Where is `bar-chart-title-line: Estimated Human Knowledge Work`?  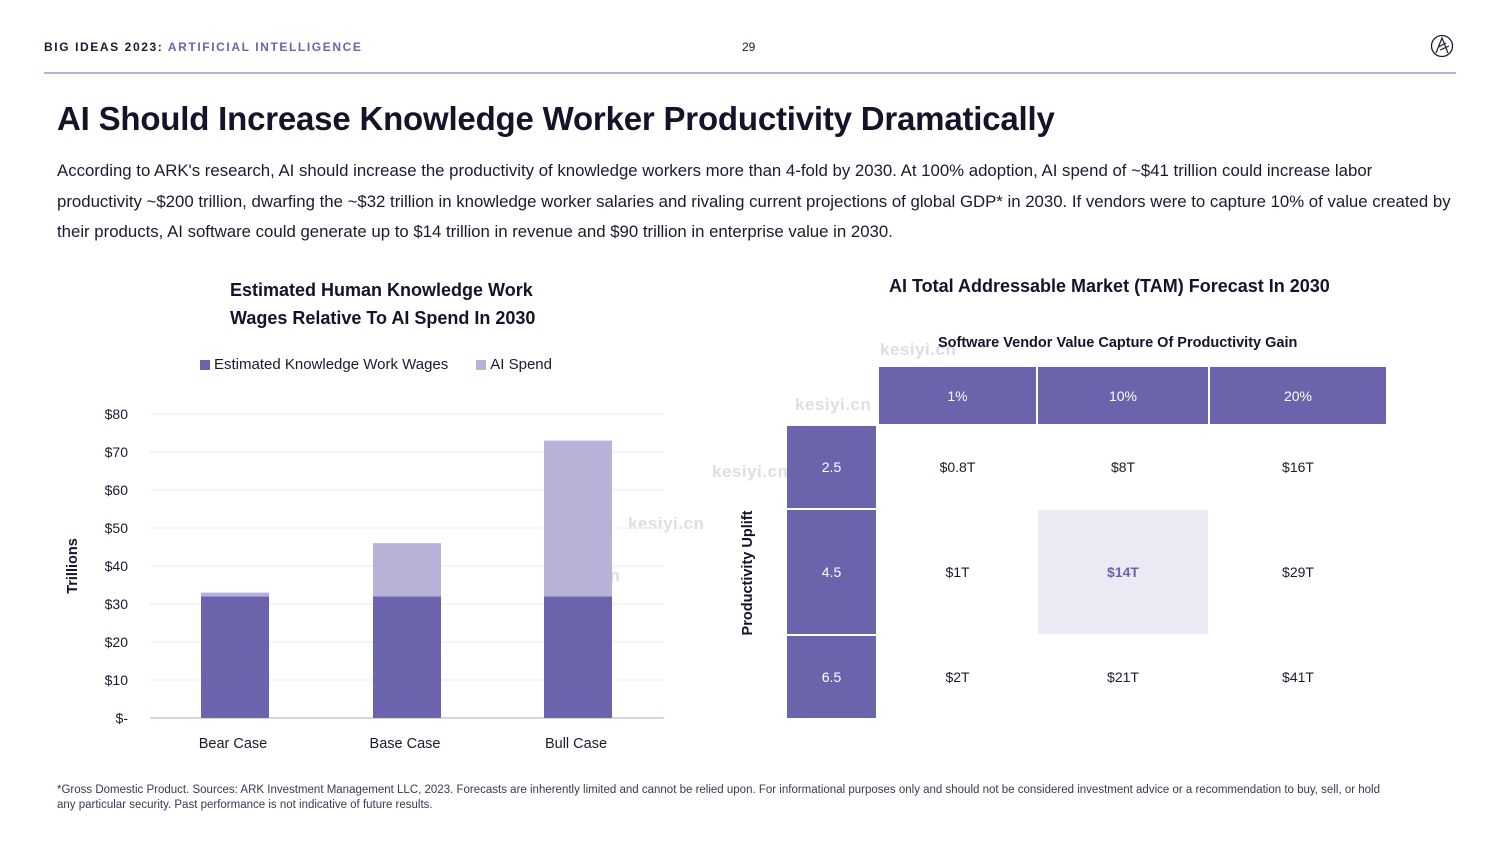
bar-chart-title-line: Estimated Human Knowledge Work is located at coordinates (381, 290).